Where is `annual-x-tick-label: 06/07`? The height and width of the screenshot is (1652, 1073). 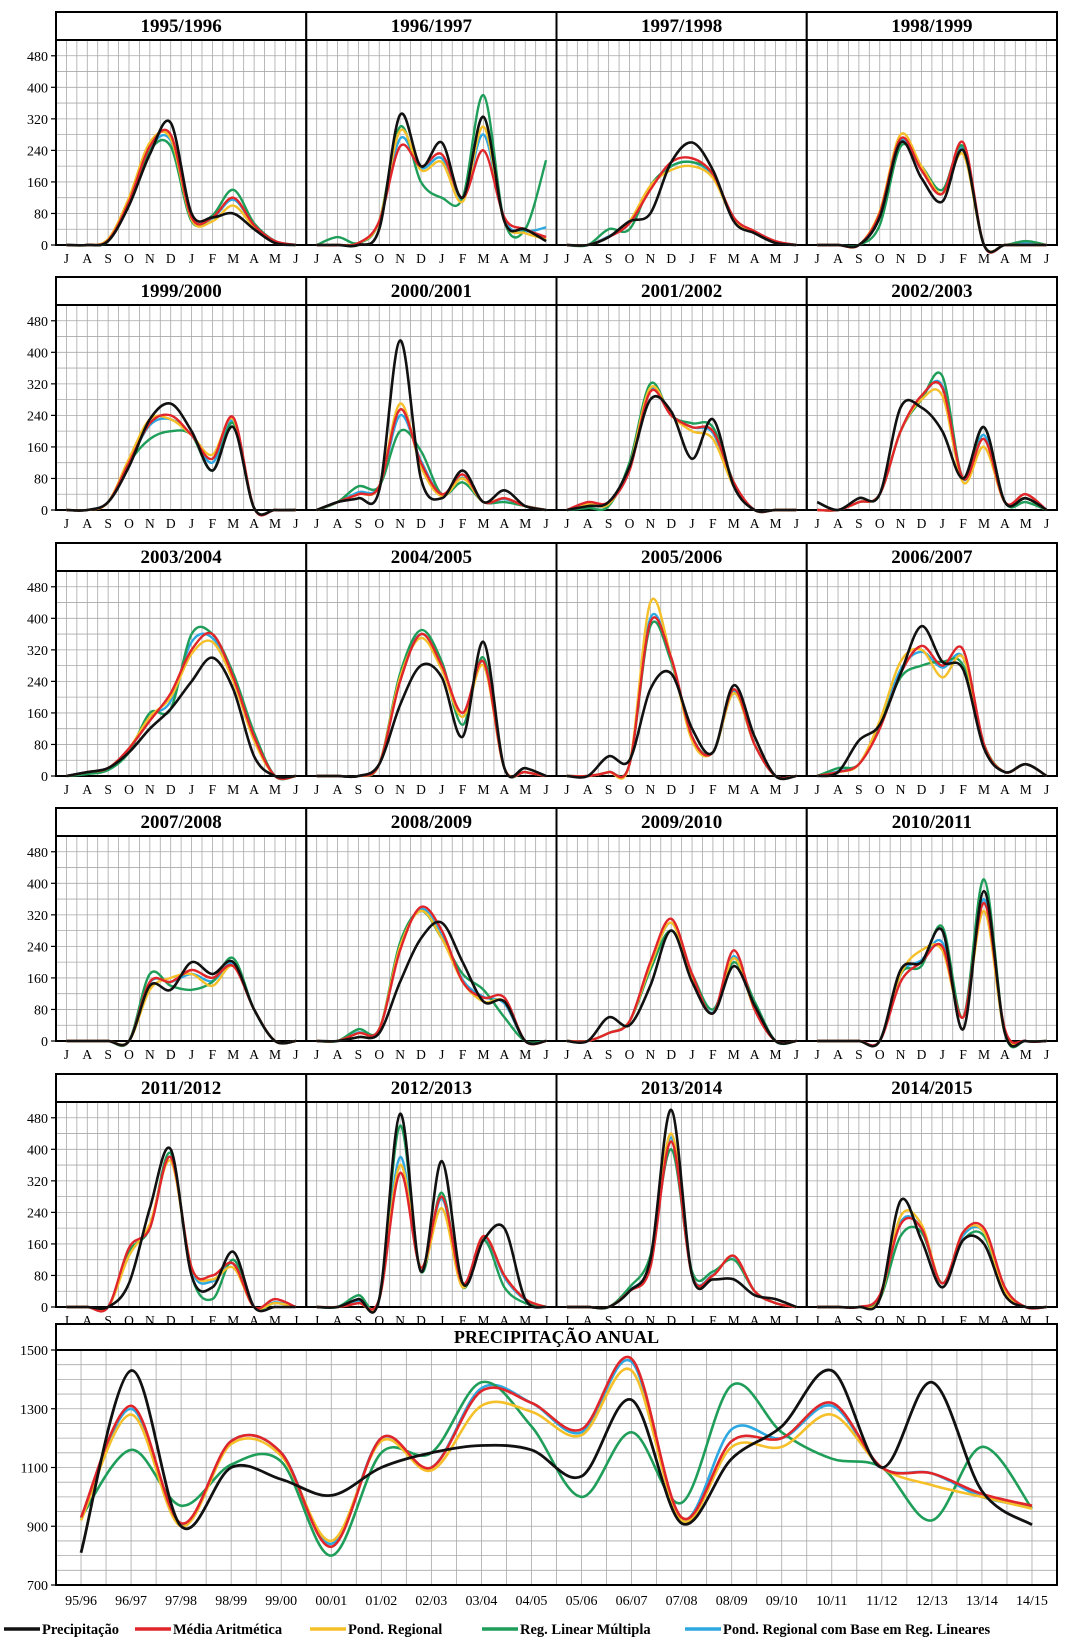 annual-x-tick-label: 06/07 is located at coordinates (632, 1601).